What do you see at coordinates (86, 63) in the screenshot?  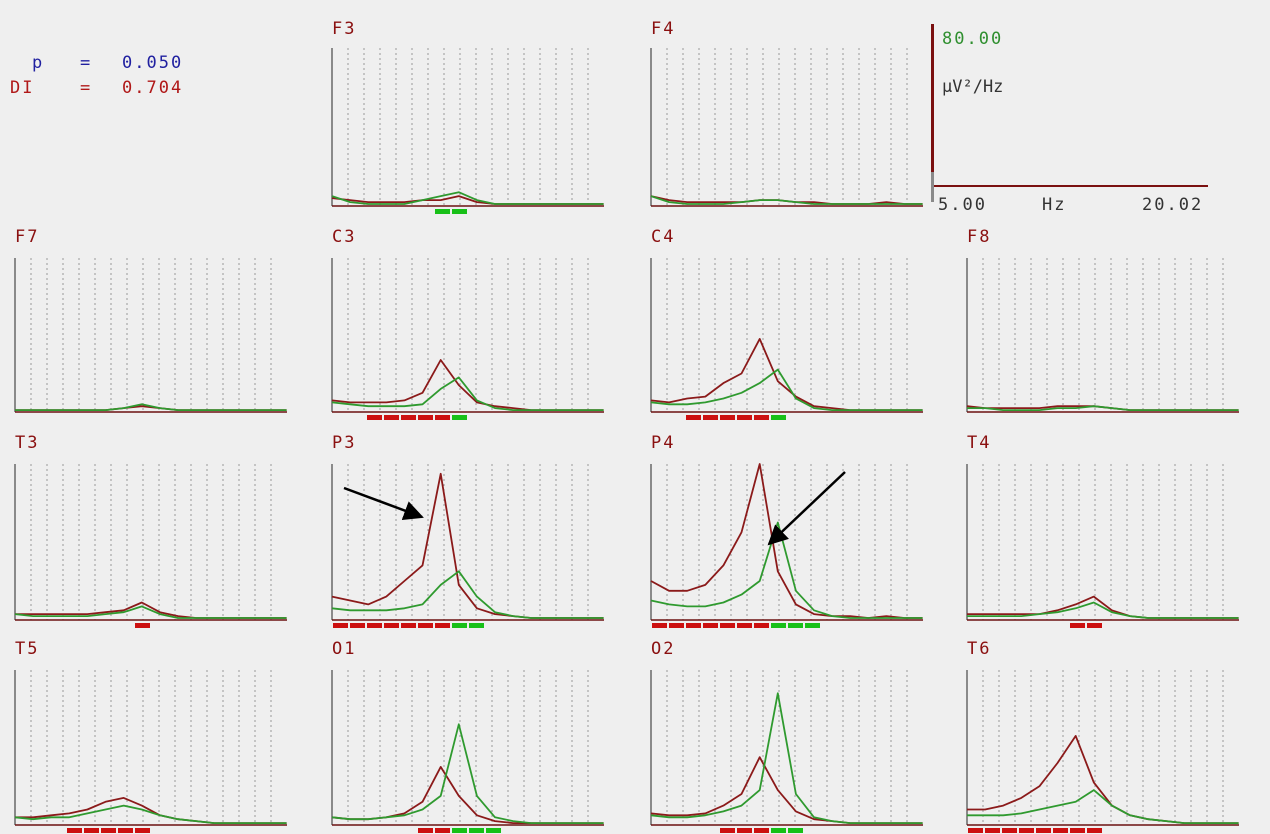 I see `p-equals: =` at bounding box center [86, 63].